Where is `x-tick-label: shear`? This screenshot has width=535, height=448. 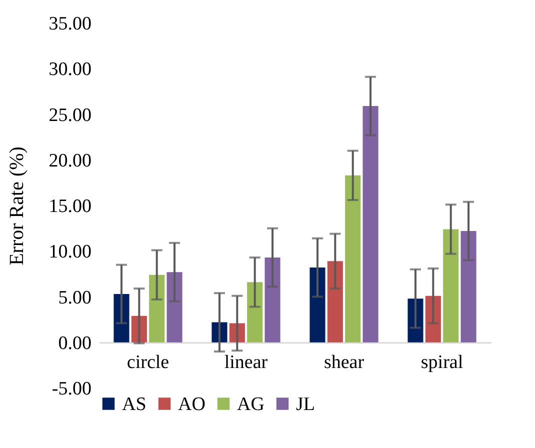 x-tick-label: shear is located at coordinates (344, 362).